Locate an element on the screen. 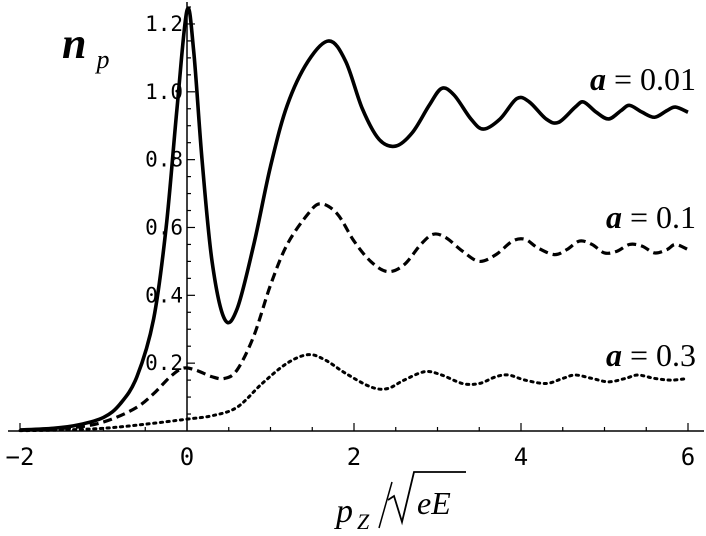  series-label: a = 0.01 is located at coordinates (643, 79).